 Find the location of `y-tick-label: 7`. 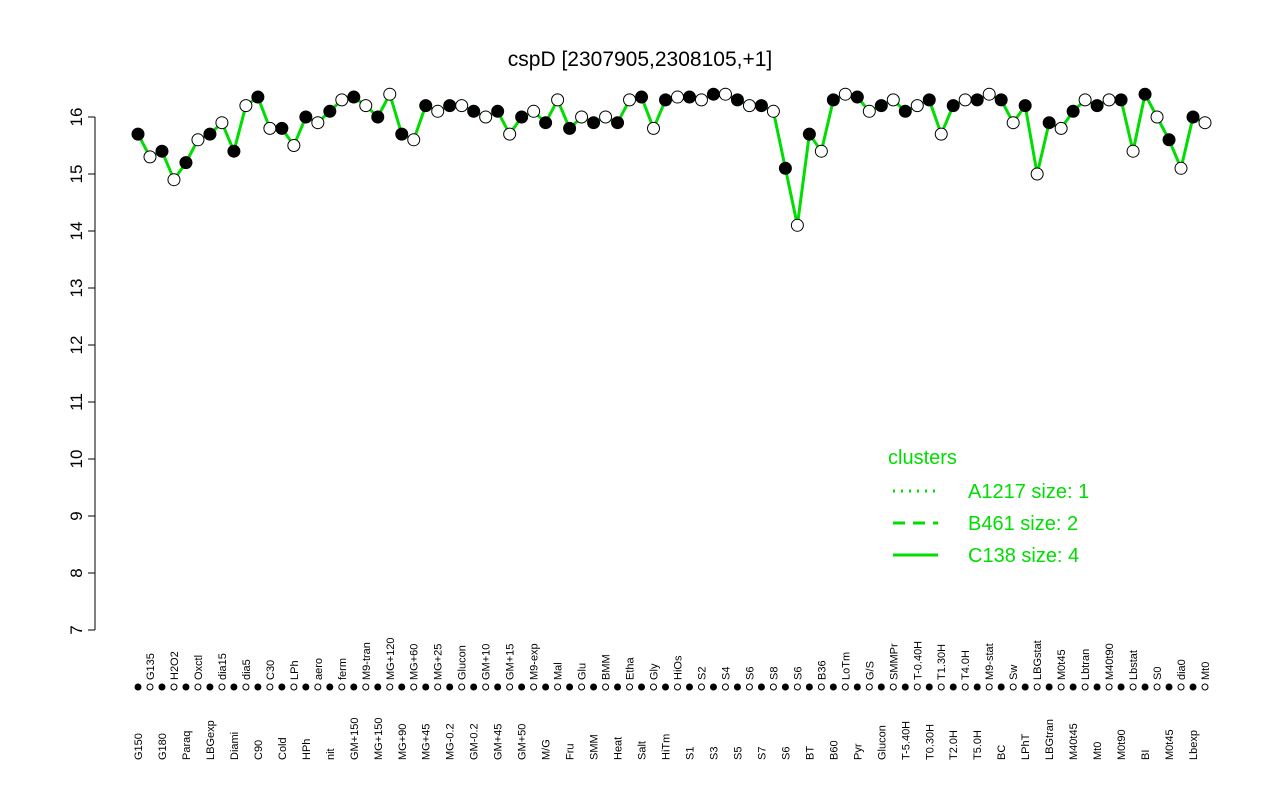

y-tick-label: 7 is located at coordinates (76, 629).